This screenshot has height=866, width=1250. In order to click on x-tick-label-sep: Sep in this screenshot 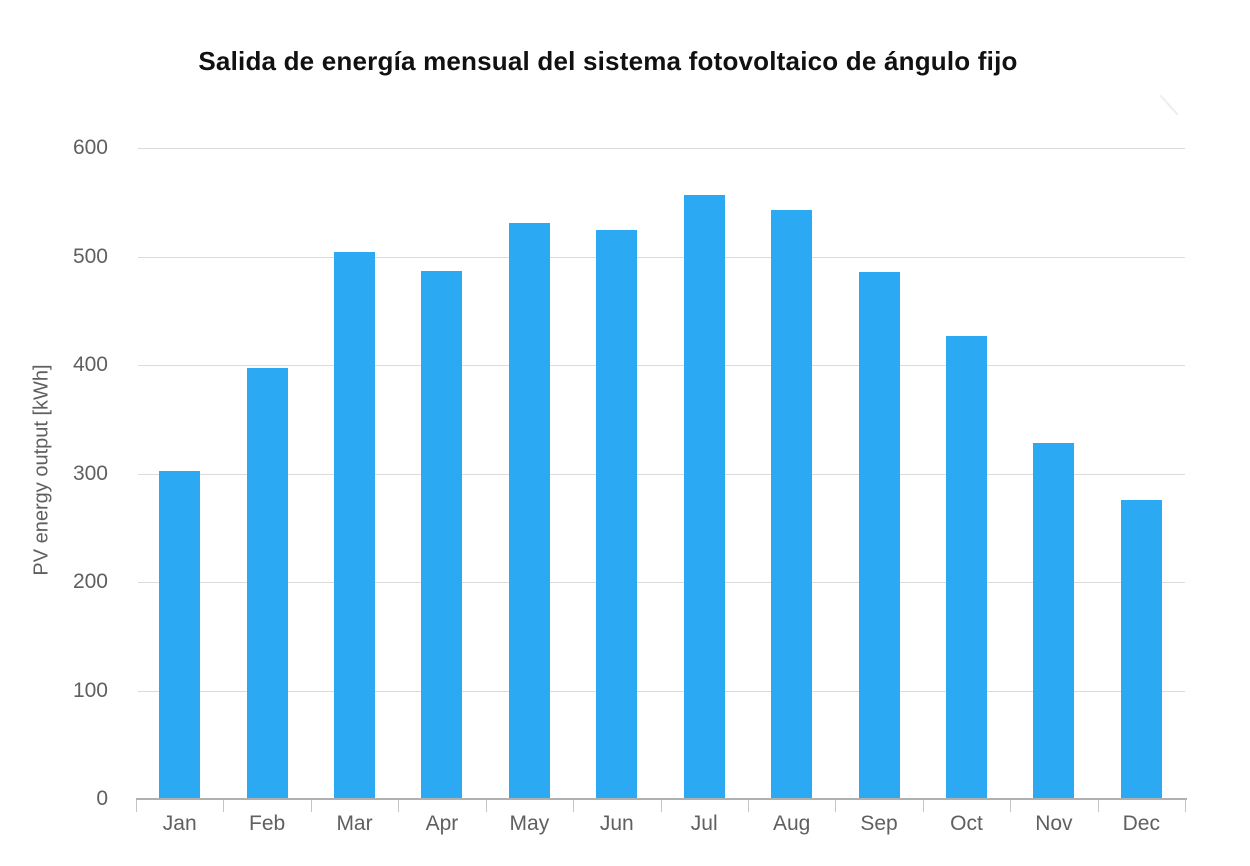, I will do `click(879, 823)`.